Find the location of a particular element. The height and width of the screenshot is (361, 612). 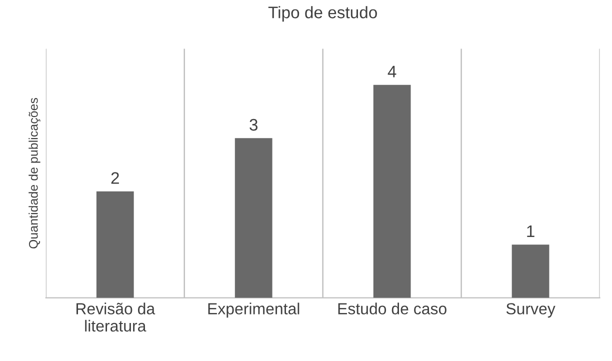

x-tick-label: Revisão da literatura is located at coordinates (116, 317).